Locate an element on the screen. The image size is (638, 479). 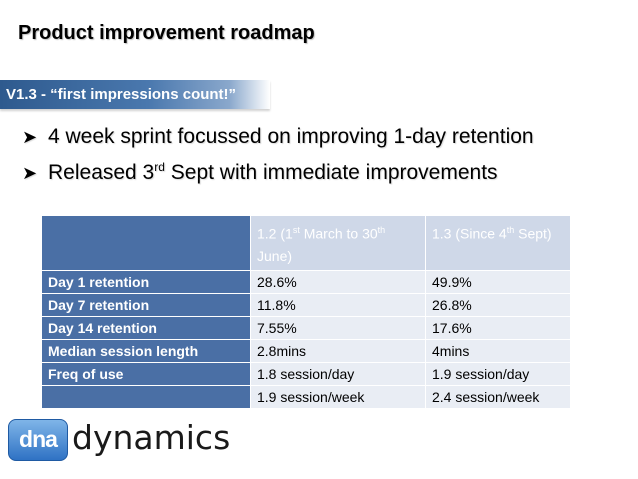
bullet-text-suffix: Sept with immediate improvements is located at coordinates (331, 172).